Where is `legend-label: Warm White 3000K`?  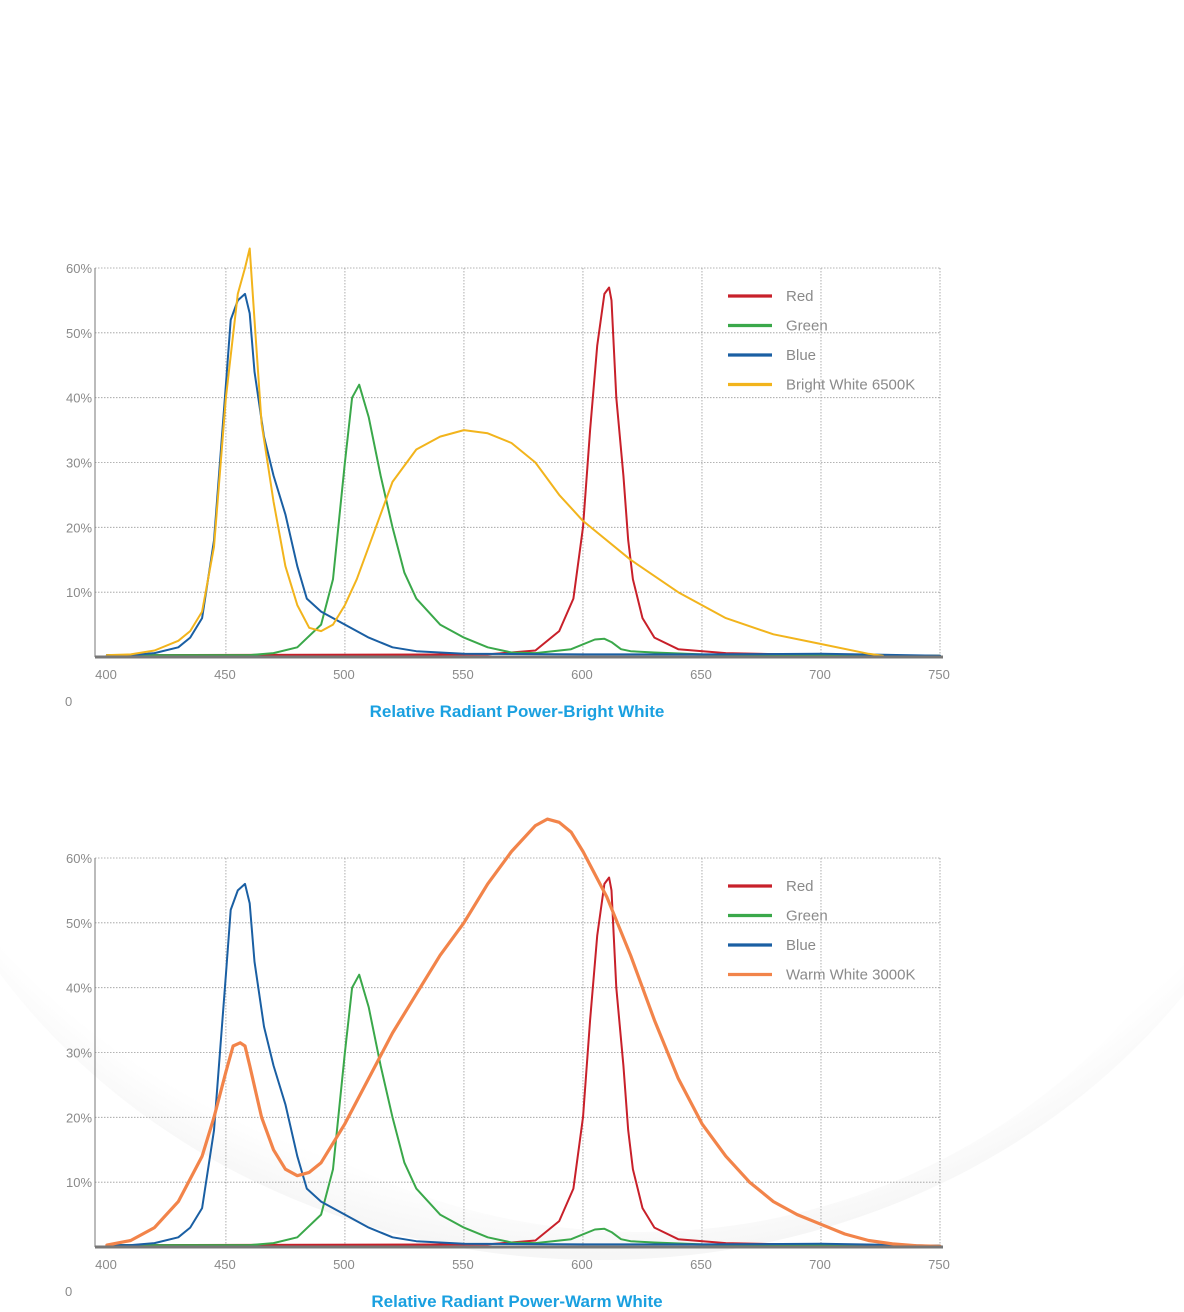
legend-label: Warm White 3000K is located at coordinates (851, 975).